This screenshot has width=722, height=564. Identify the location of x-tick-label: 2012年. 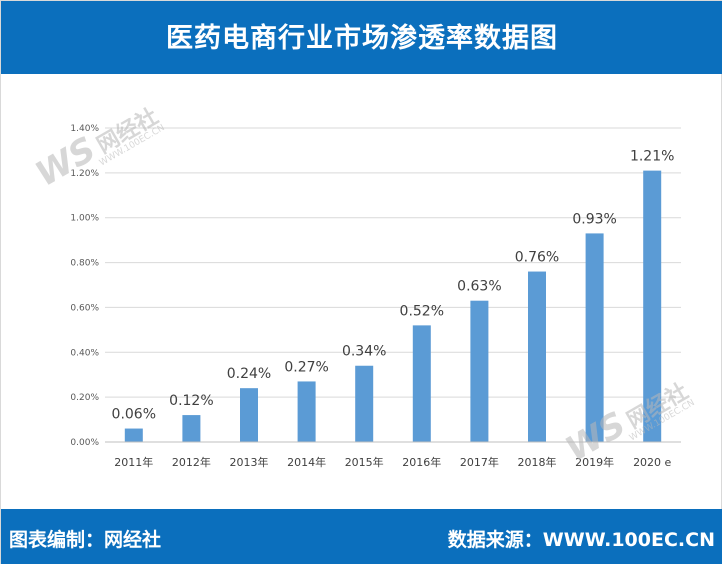
(191, 462).